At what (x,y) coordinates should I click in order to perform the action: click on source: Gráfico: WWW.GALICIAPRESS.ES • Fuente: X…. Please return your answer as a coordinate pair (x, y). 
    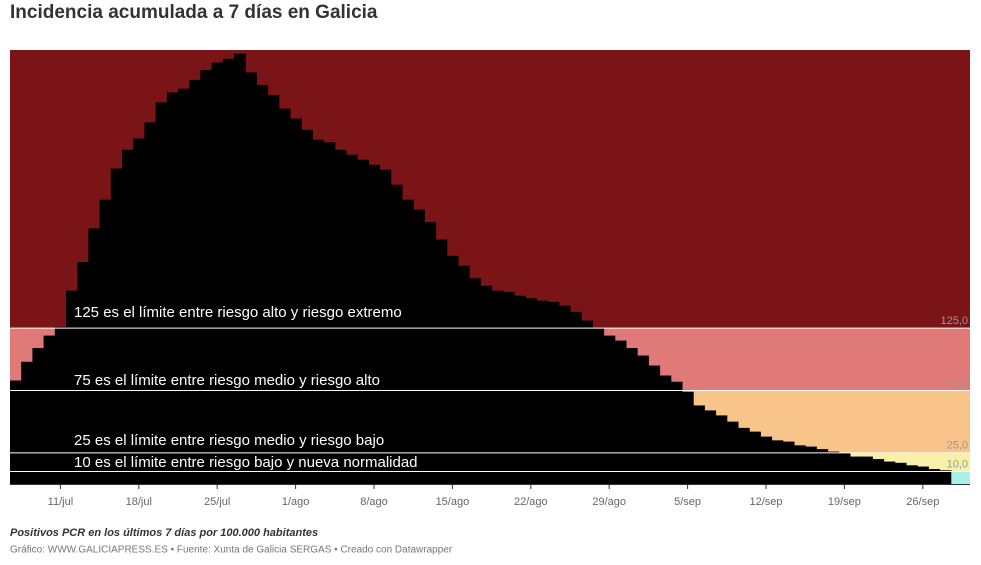
    Looking at the image, I should click on (231, 550).